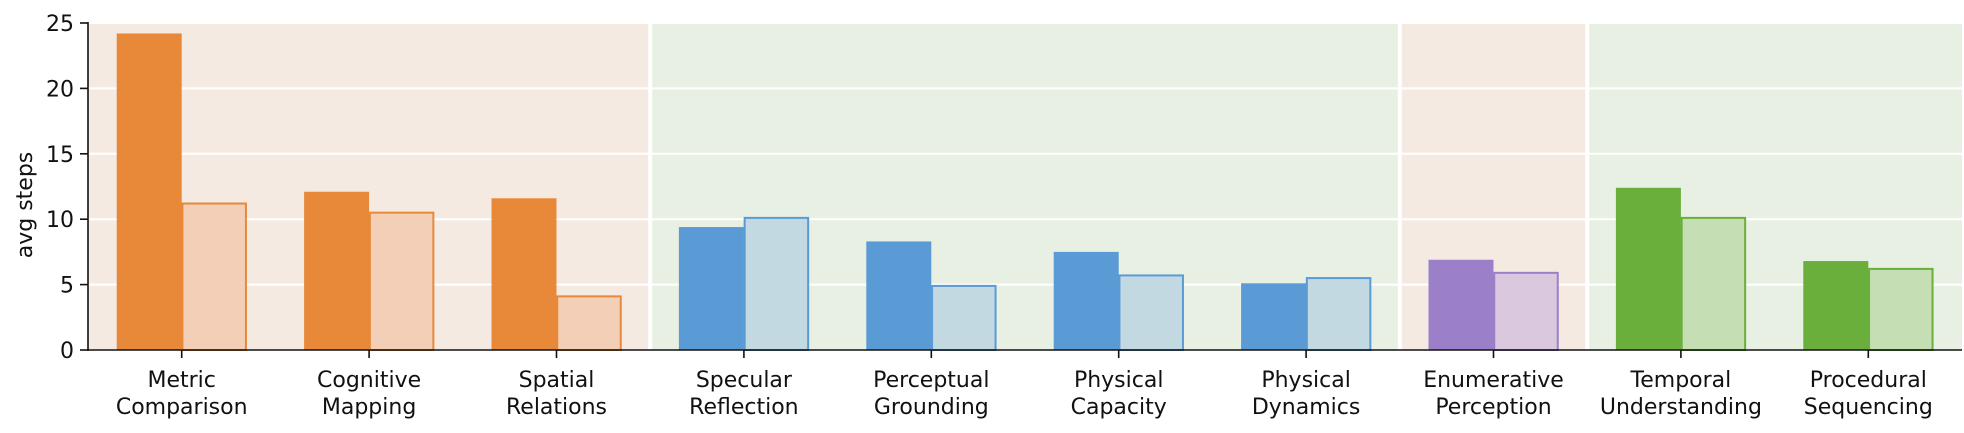 The image size is (1964, 433). I want to click on y-axis-label: avg steps, so click(25, 205).